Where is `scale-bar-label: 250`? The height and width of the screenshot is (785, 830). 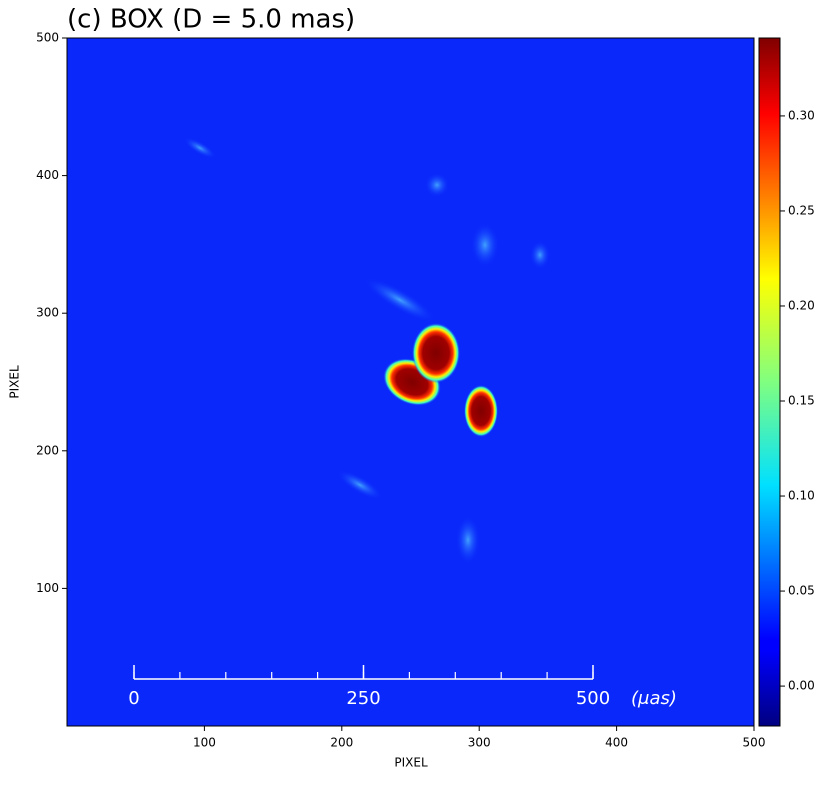 scale-bar-label: 250 is located at coordinates (363, 698).